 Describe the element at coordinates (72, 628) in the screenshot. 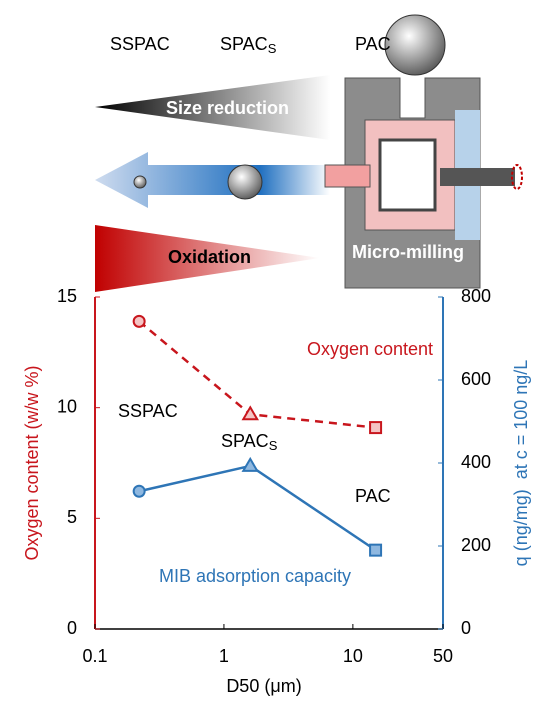

I see `y-tick-label: 0` at that location.